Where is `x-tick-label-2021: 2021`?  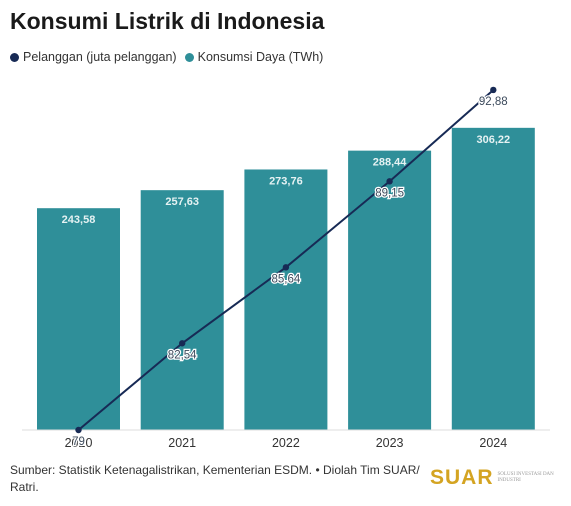 x-tick-label-2021: 2021 is located at coordinates (182, 443).